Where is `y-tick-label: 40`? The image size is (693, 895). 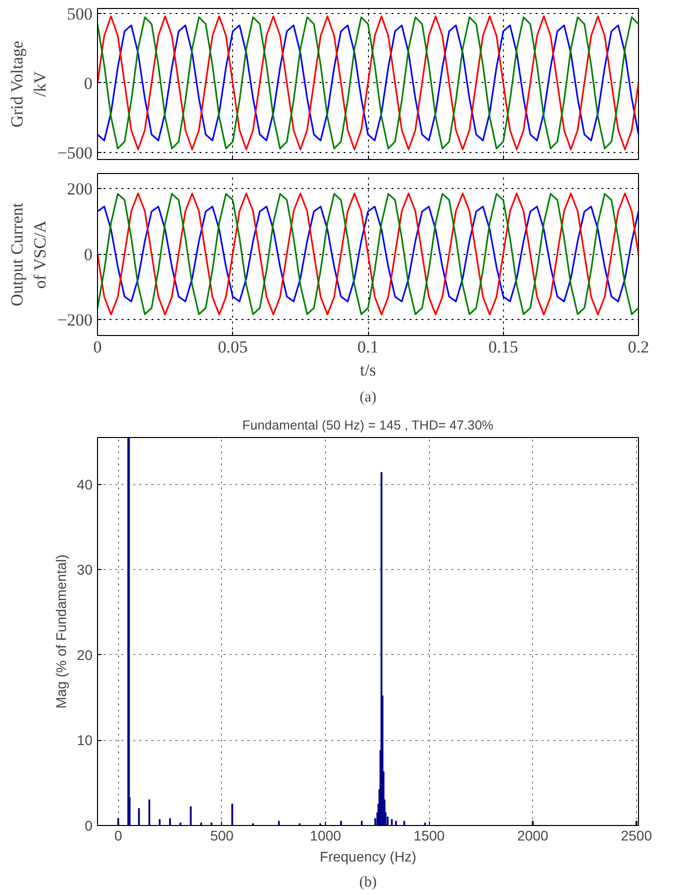
y-tick-label: 40 is located at coordinates (84, 484).